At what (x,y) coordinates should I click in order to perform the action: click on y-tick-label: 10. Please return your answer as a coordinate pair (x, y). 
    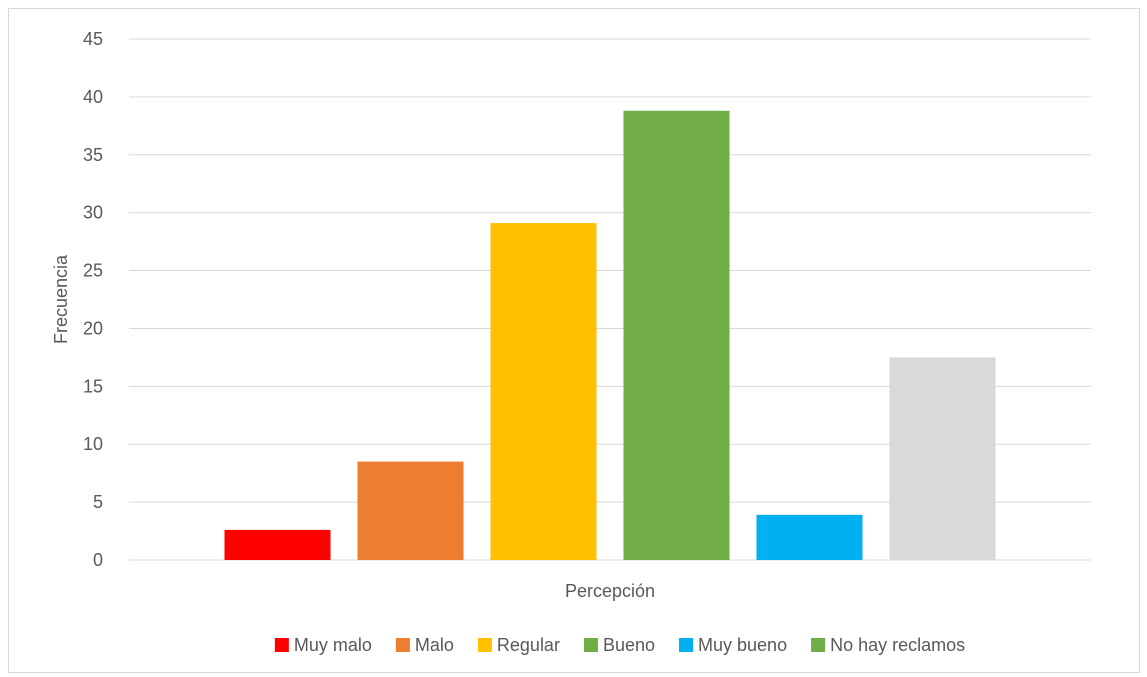
    Looking at the image, I should click on (93, 444).